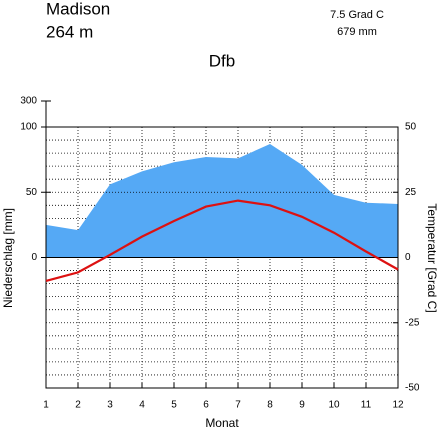 The height and width of the screenshot is (430, 439). Describe the element at coordinates (8, 258) in the screenshot. I see `y-axis-label: Niederschlag [mm]` at that location.